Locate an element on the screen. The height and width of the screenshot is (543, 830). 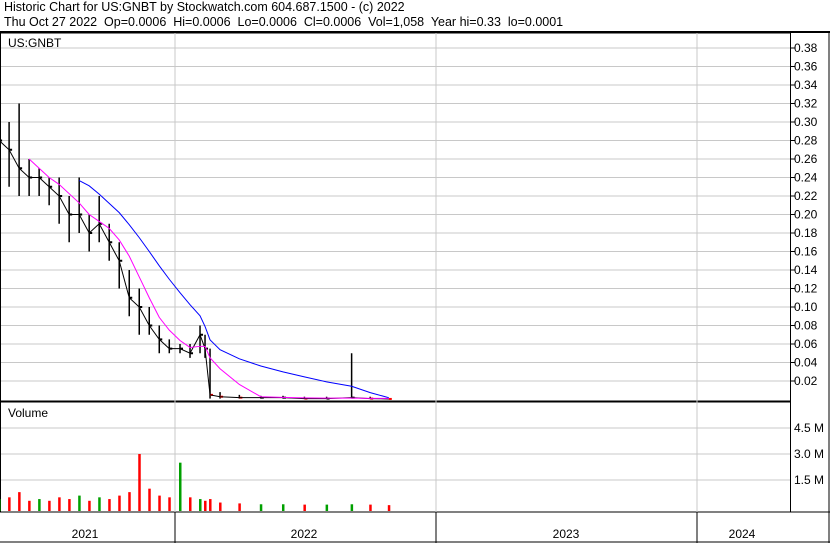
price-tick-label: 0.24 is located at coordinates (806, 178).